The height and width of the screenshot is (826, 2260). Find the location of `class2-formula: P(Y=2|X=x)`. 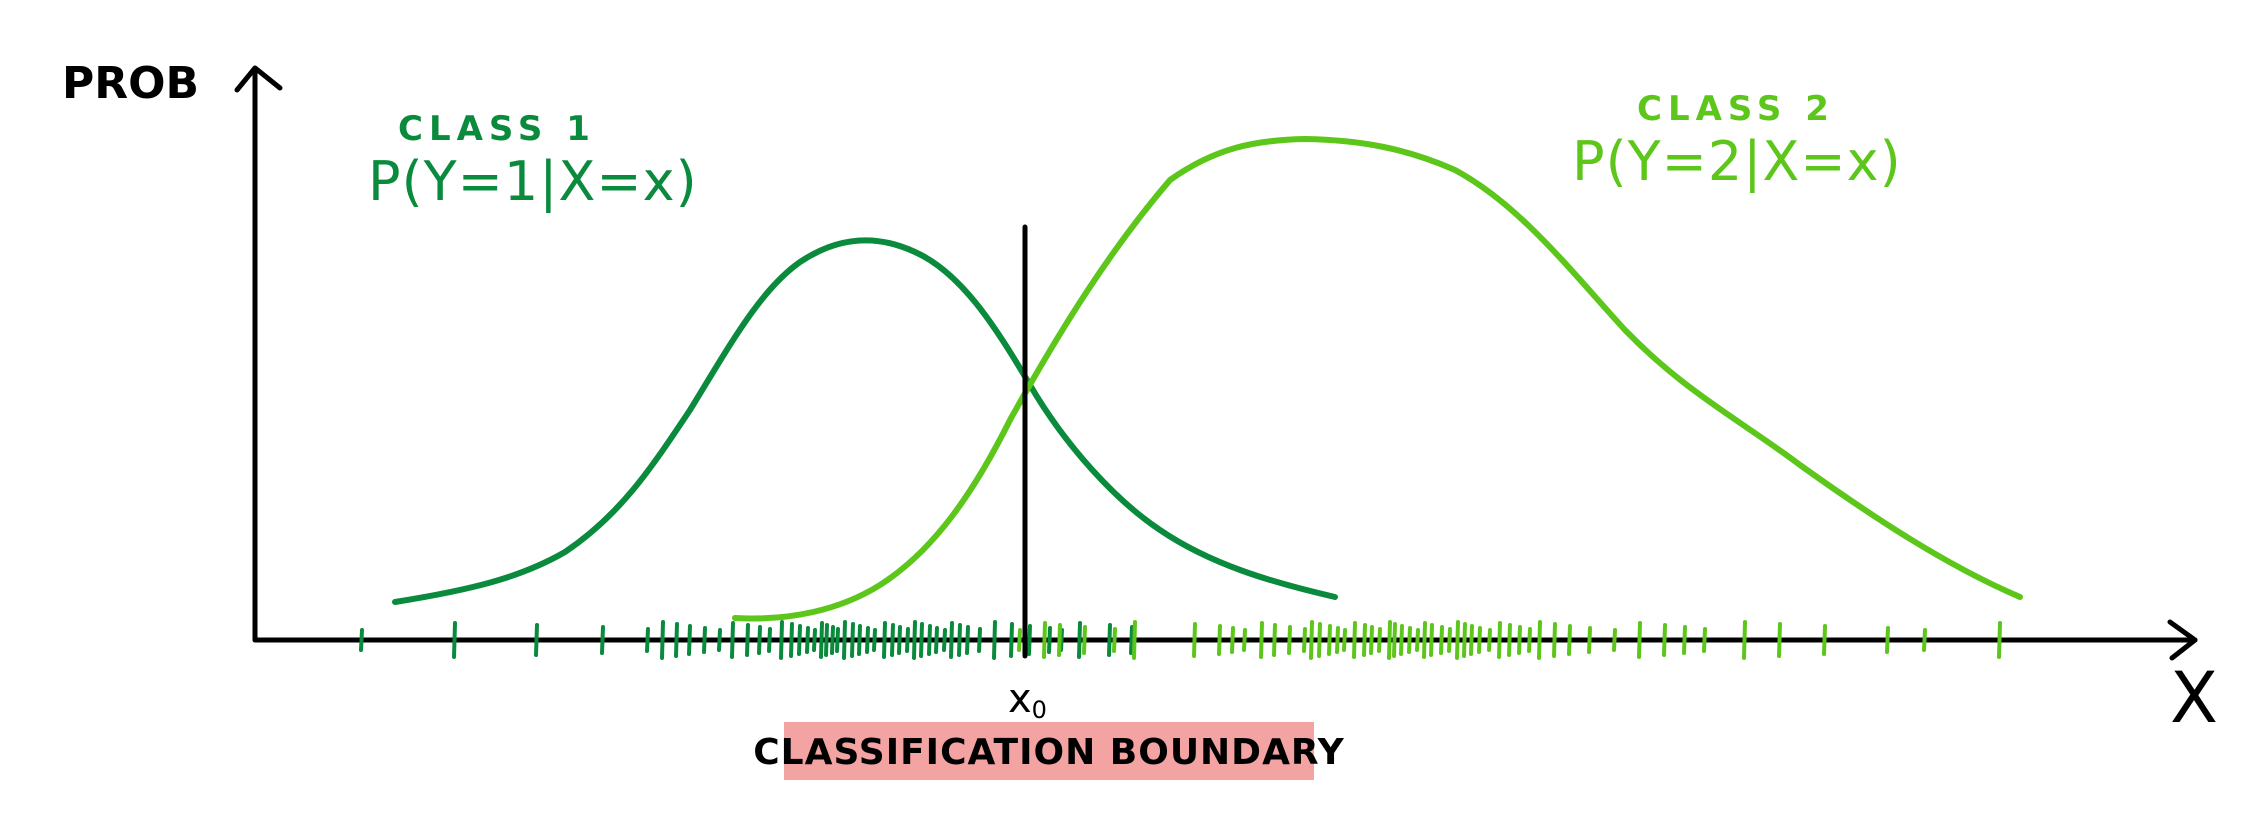

class2-formula: P(Y=2|X=x) is located at coordinates (1737, 161).